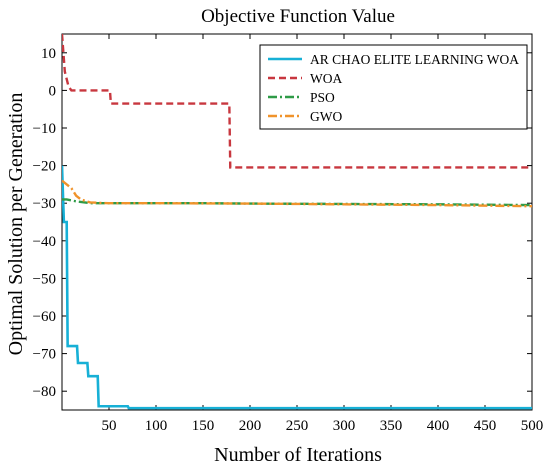 This screenshot has width=550, height=468. I want to click on x-tick-label: 400, so click(438, 426).